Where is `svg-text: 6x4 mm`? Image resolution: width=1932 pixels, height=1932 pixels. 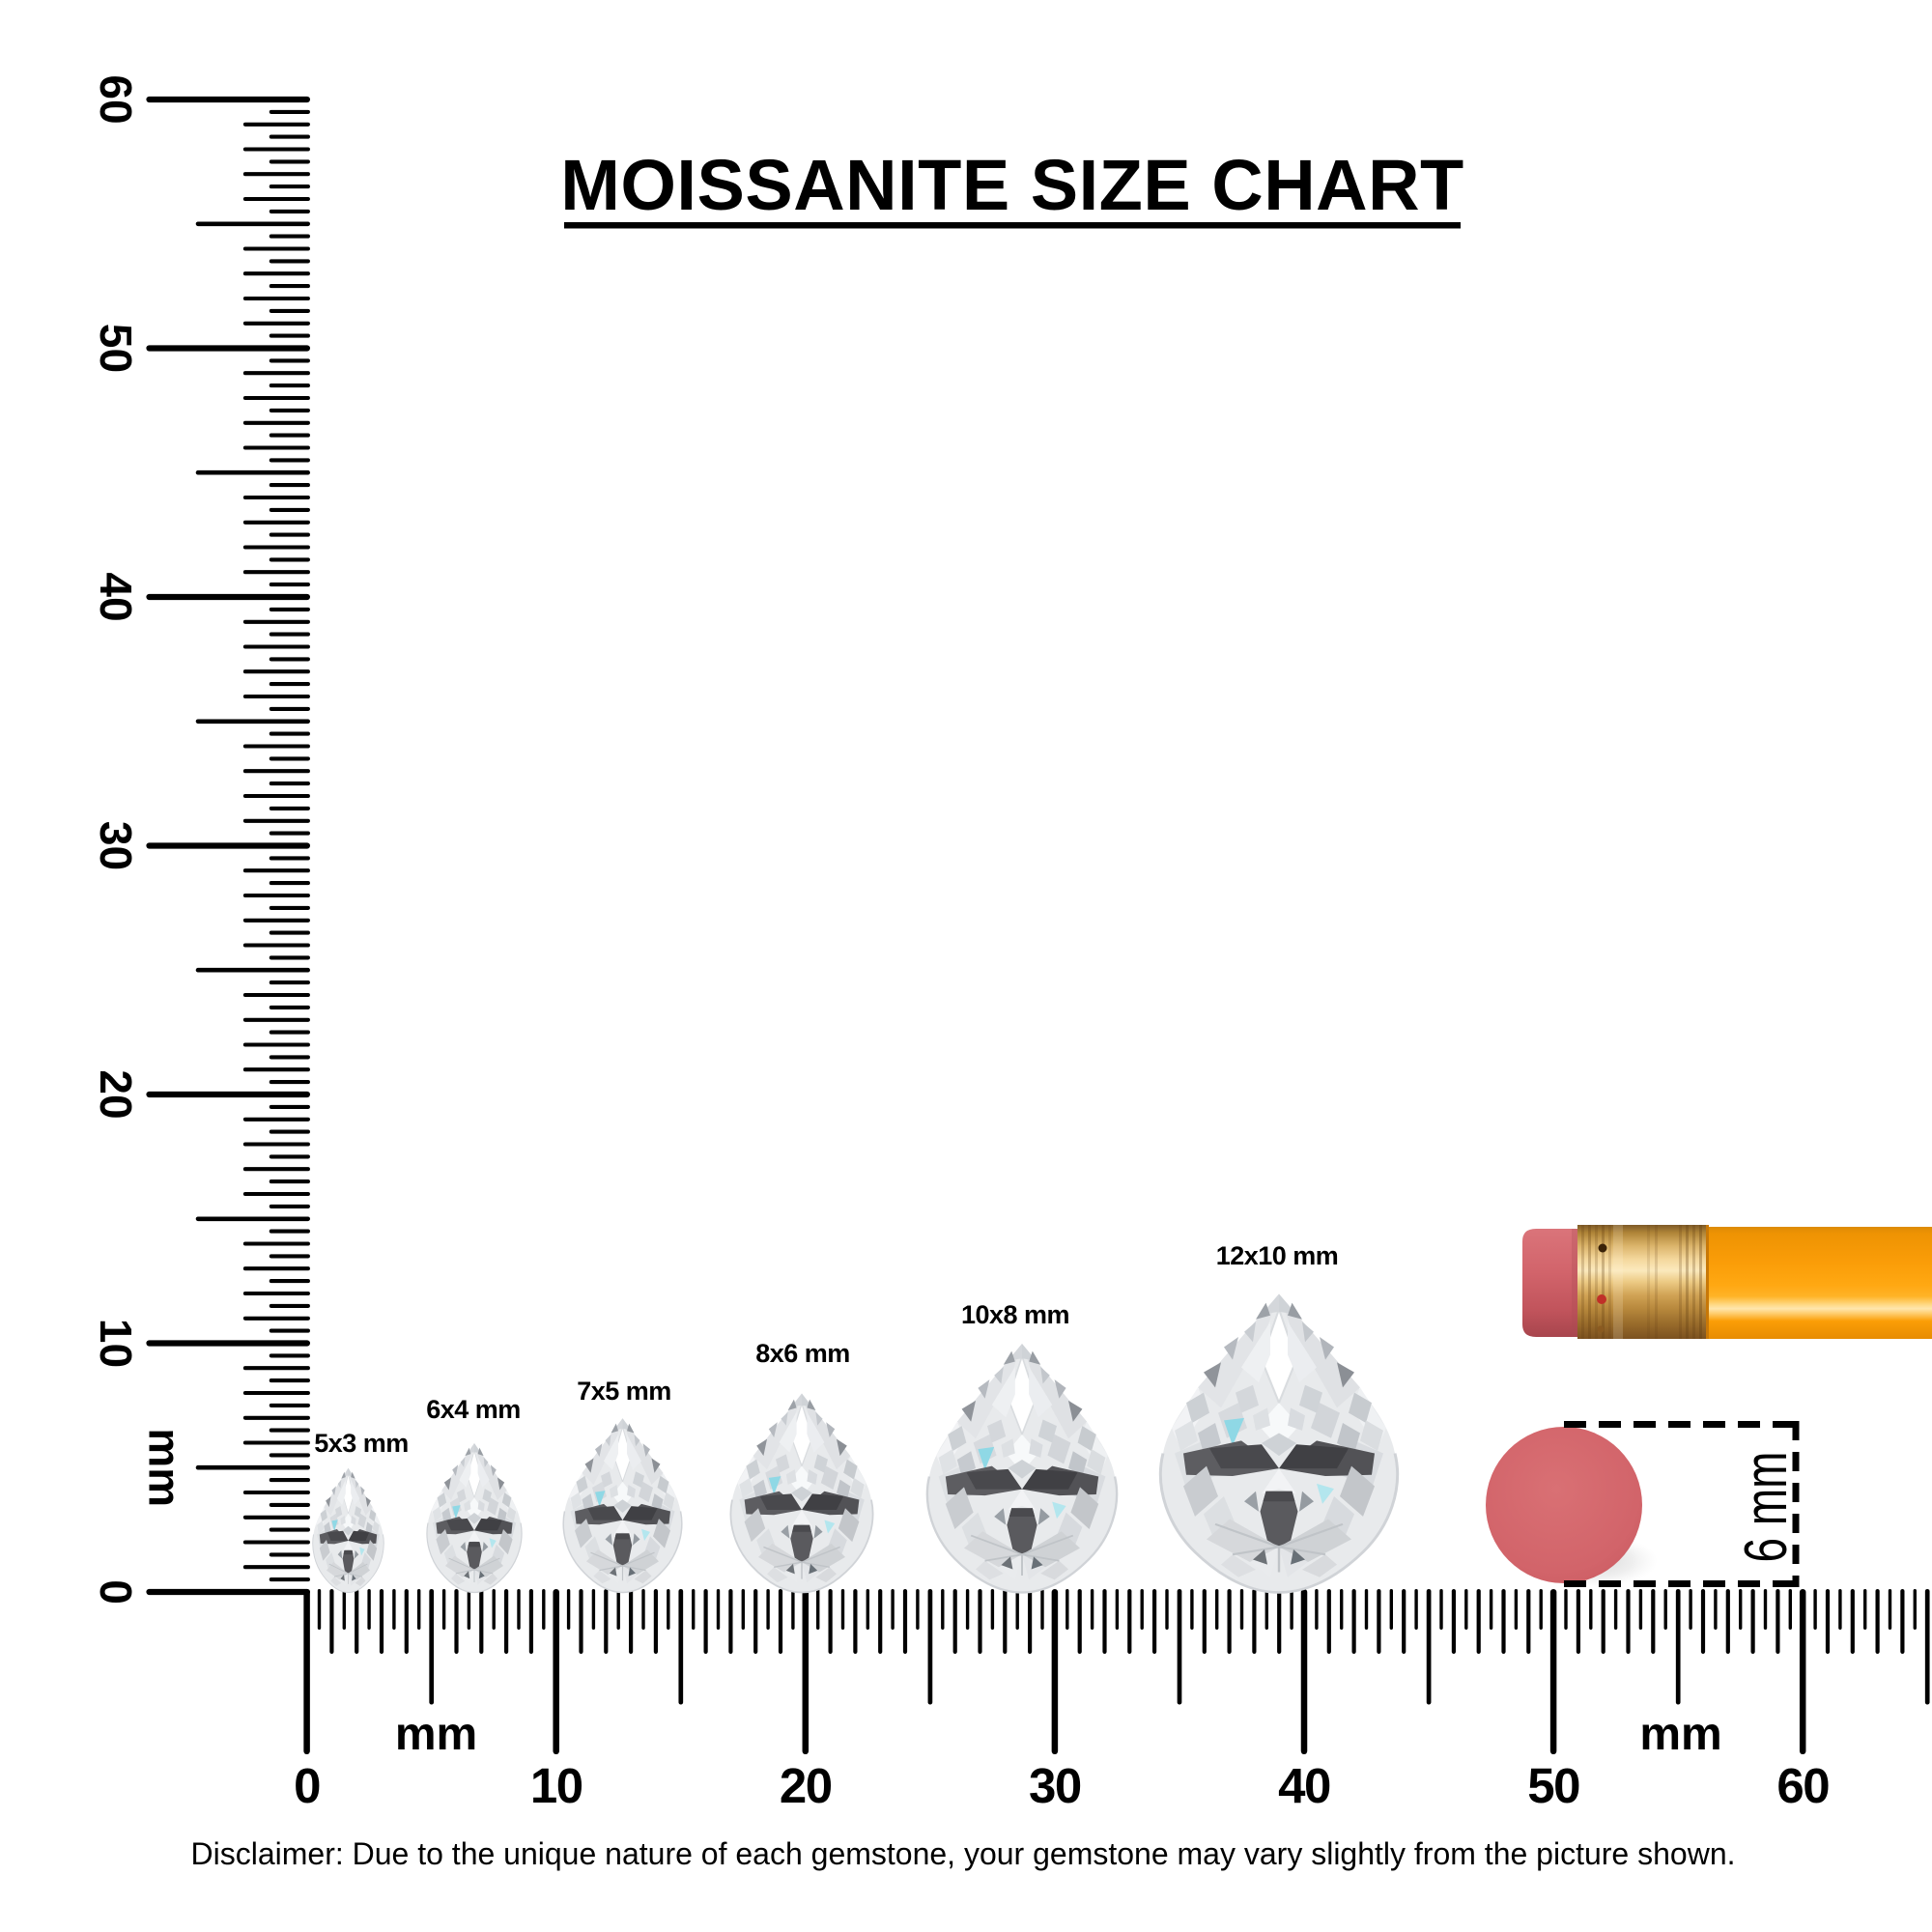 svg-text: 6x4 mm is located at coordinates (473, 1409).